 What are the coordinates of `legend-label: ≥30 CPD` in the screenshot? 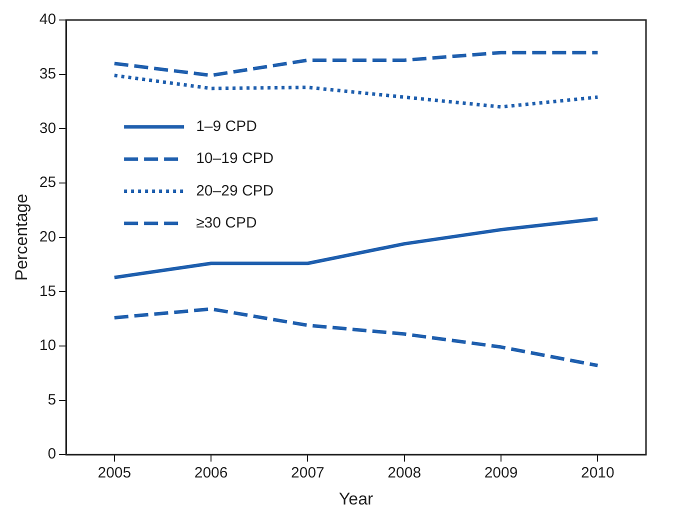 It's located at (226, 223).